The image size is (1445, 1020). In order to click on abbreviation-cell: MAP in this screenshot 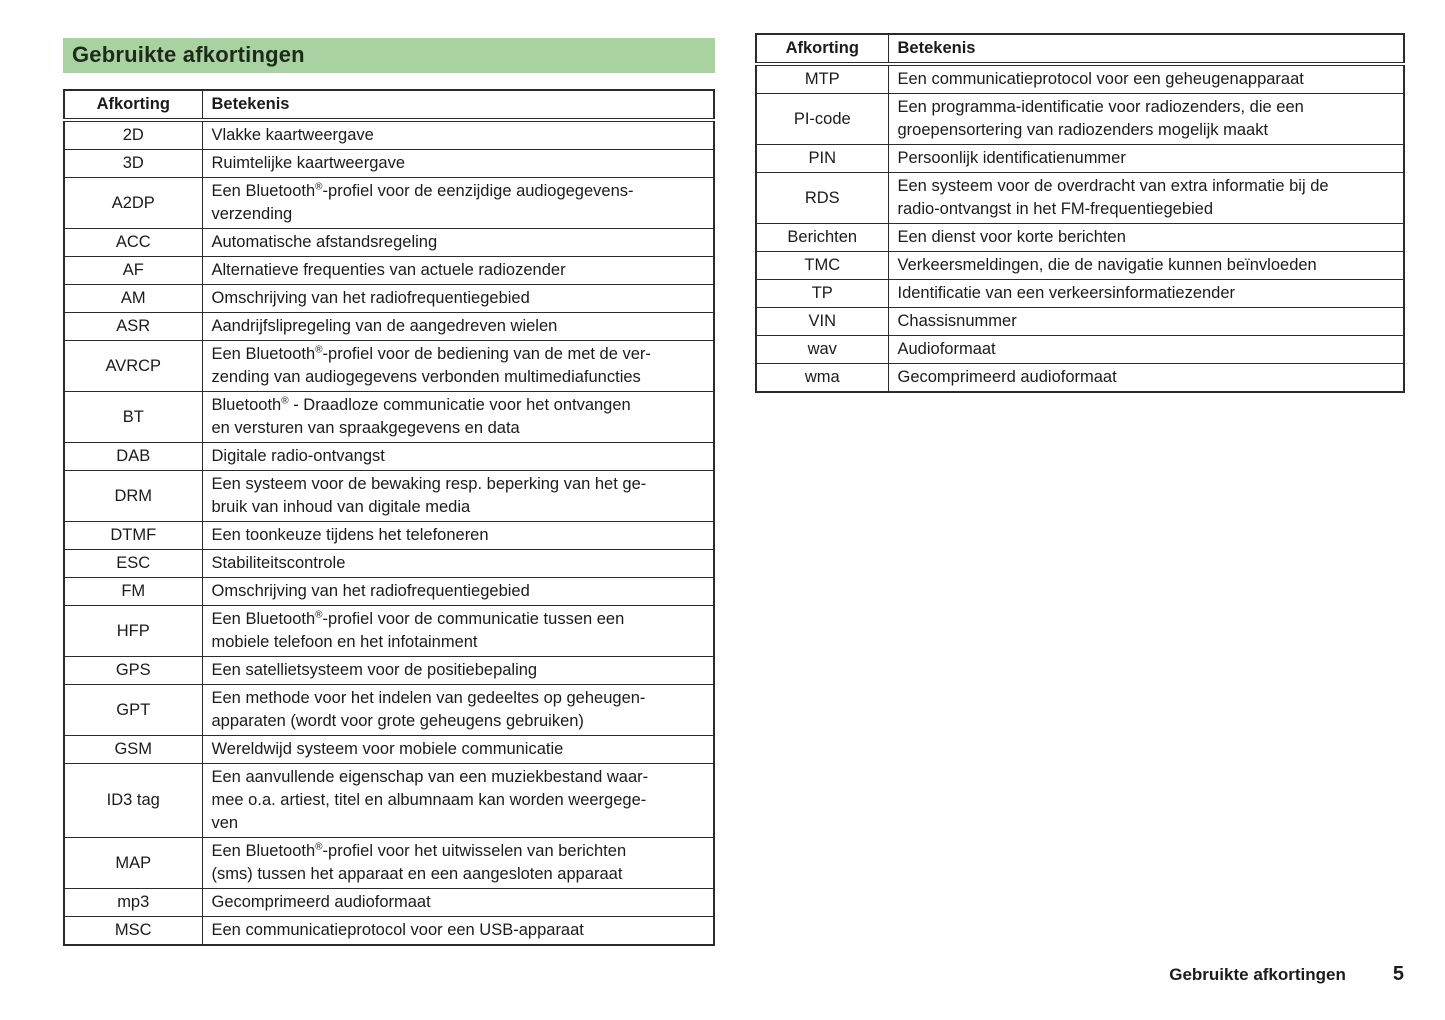, I will do `click(133, 863)`.